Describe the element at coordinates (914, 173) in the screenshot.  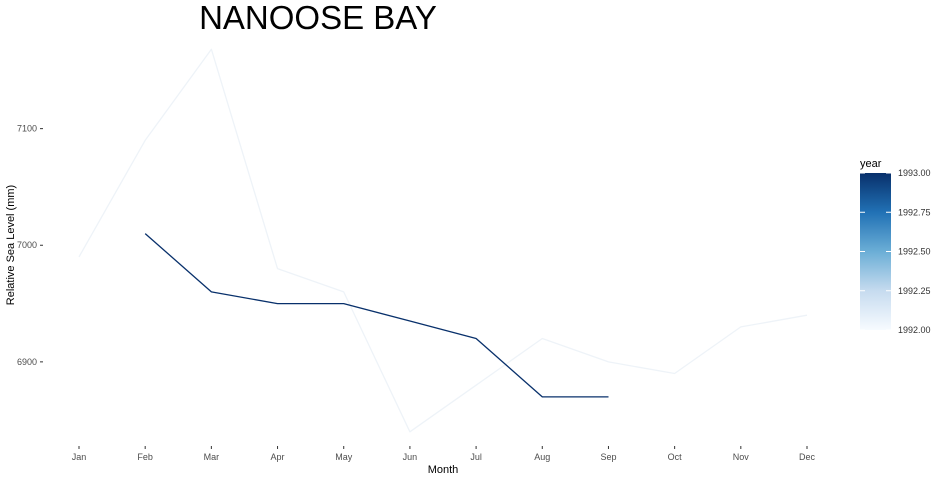
I see `legend-tick-label: 1993.00` at that location.